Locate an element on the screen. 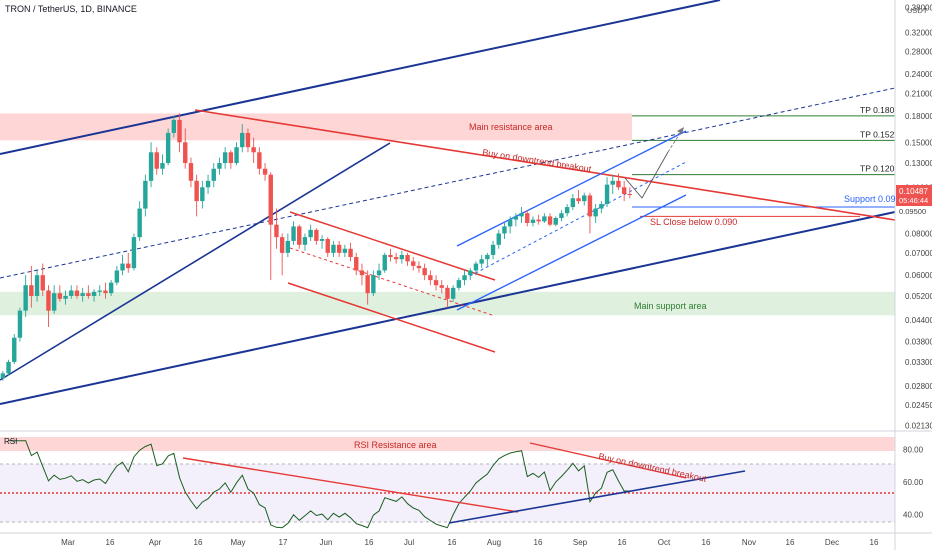 The height and width of the screenshot is (550, 932). time-tick-8: 16 is located at coordinates (369, 542).